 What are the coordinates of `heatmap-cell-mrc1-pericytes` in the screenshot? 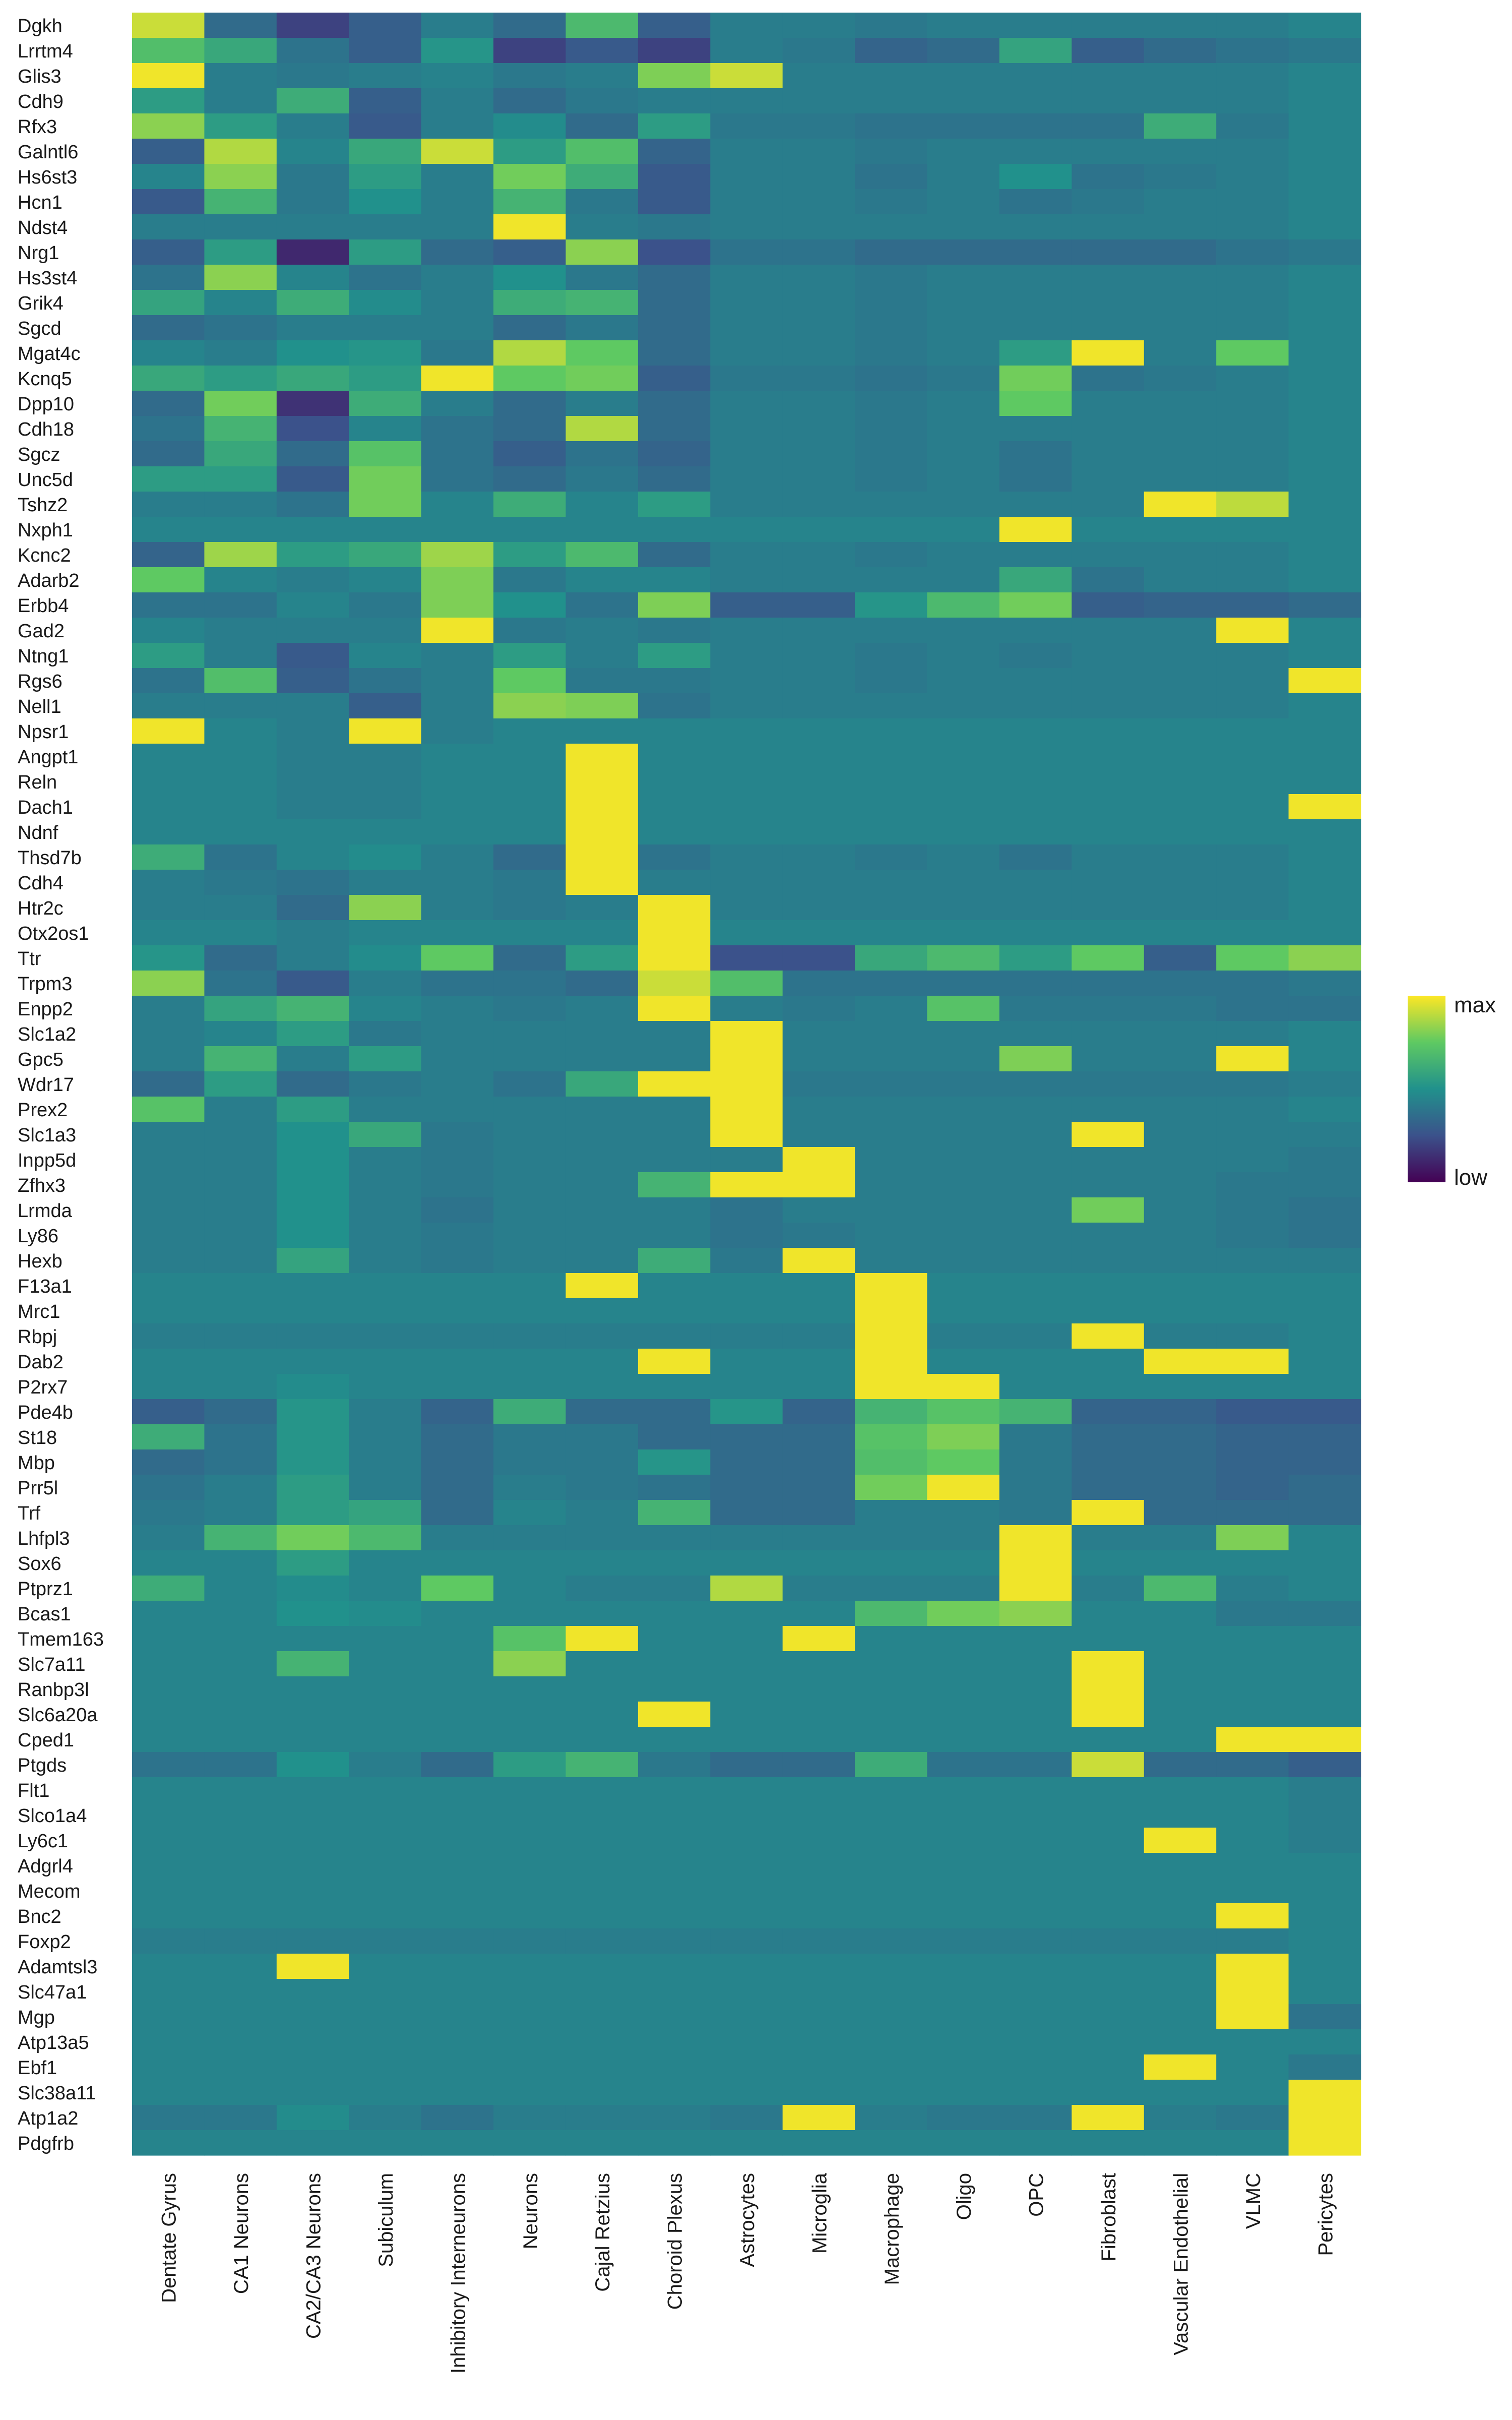 It's located at (1324, 1311).